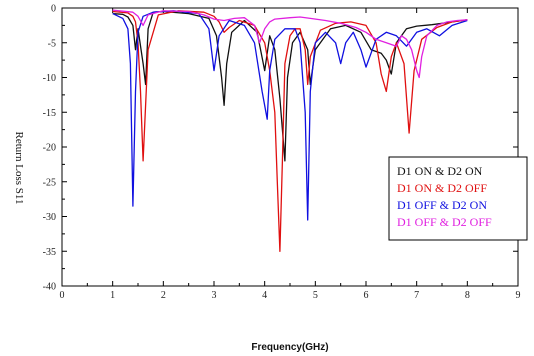  I want to click on x-tick-label: 1, so click(112, 295).